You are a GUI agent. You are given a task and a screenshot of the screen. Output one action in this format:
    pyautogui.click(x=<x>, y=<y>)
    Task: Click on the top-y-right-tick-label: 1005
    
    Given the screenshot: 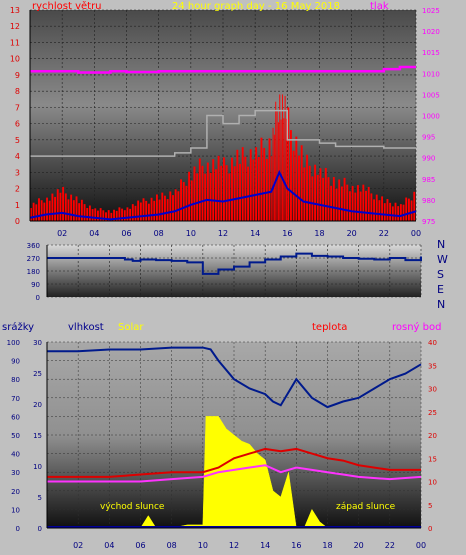 What is the action you would take?
    pyautogui.click(x=431, y=95)
    